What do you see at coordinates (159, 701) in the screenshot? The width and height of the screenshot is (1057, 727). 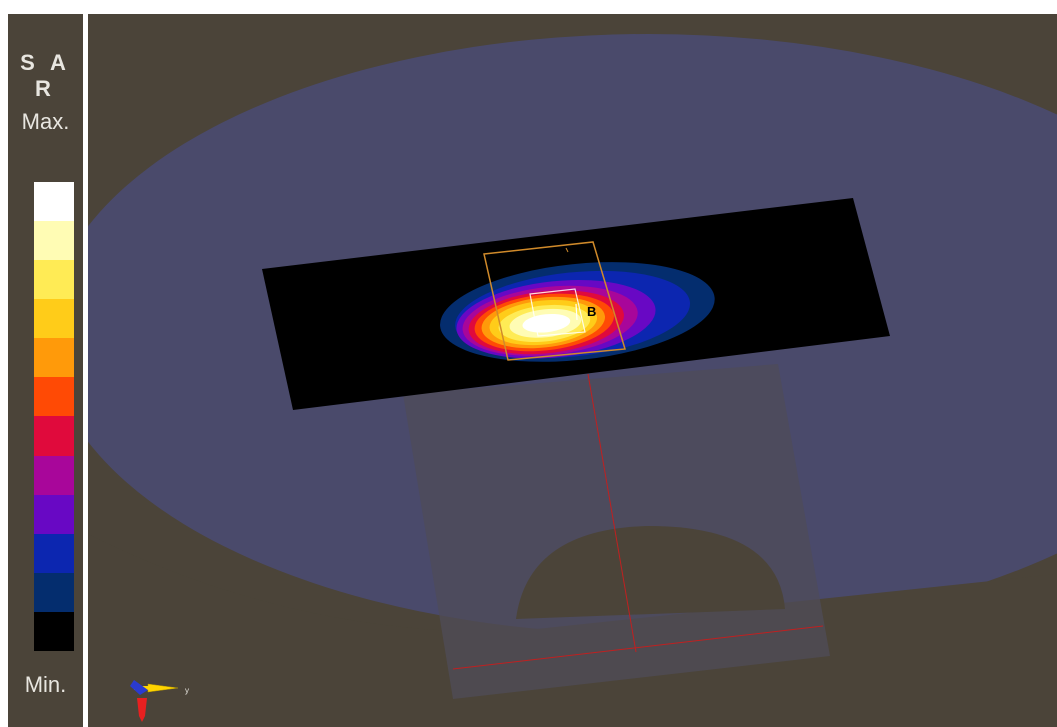 I see `axis-triad: y` at bounding box center [159, 701].